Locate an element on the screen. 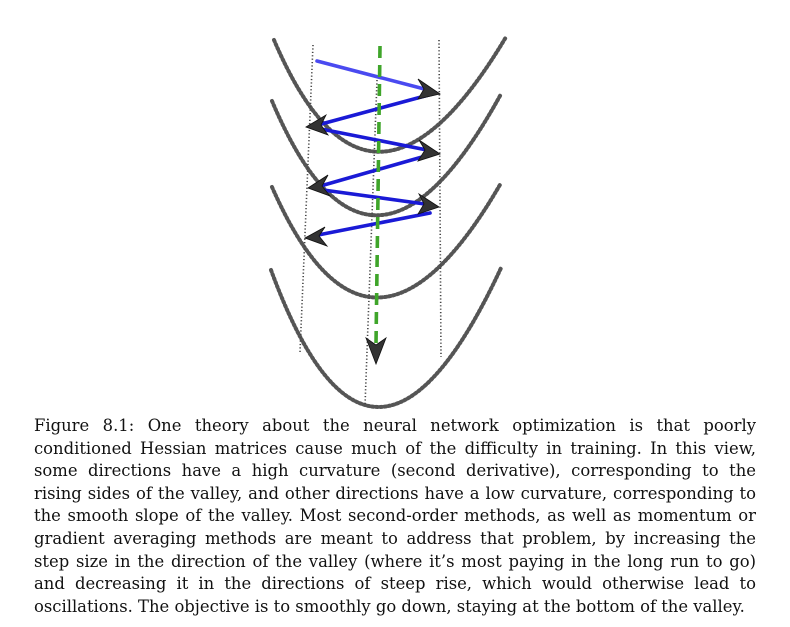  guide-line-right is located at coordinates (440, 198).